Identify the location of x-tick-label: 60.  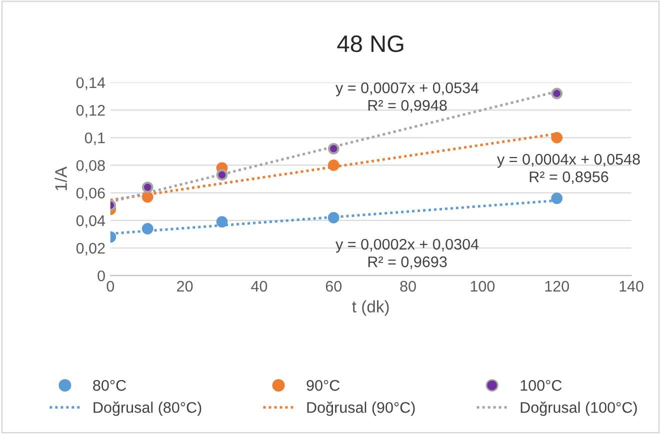
(334, 286).